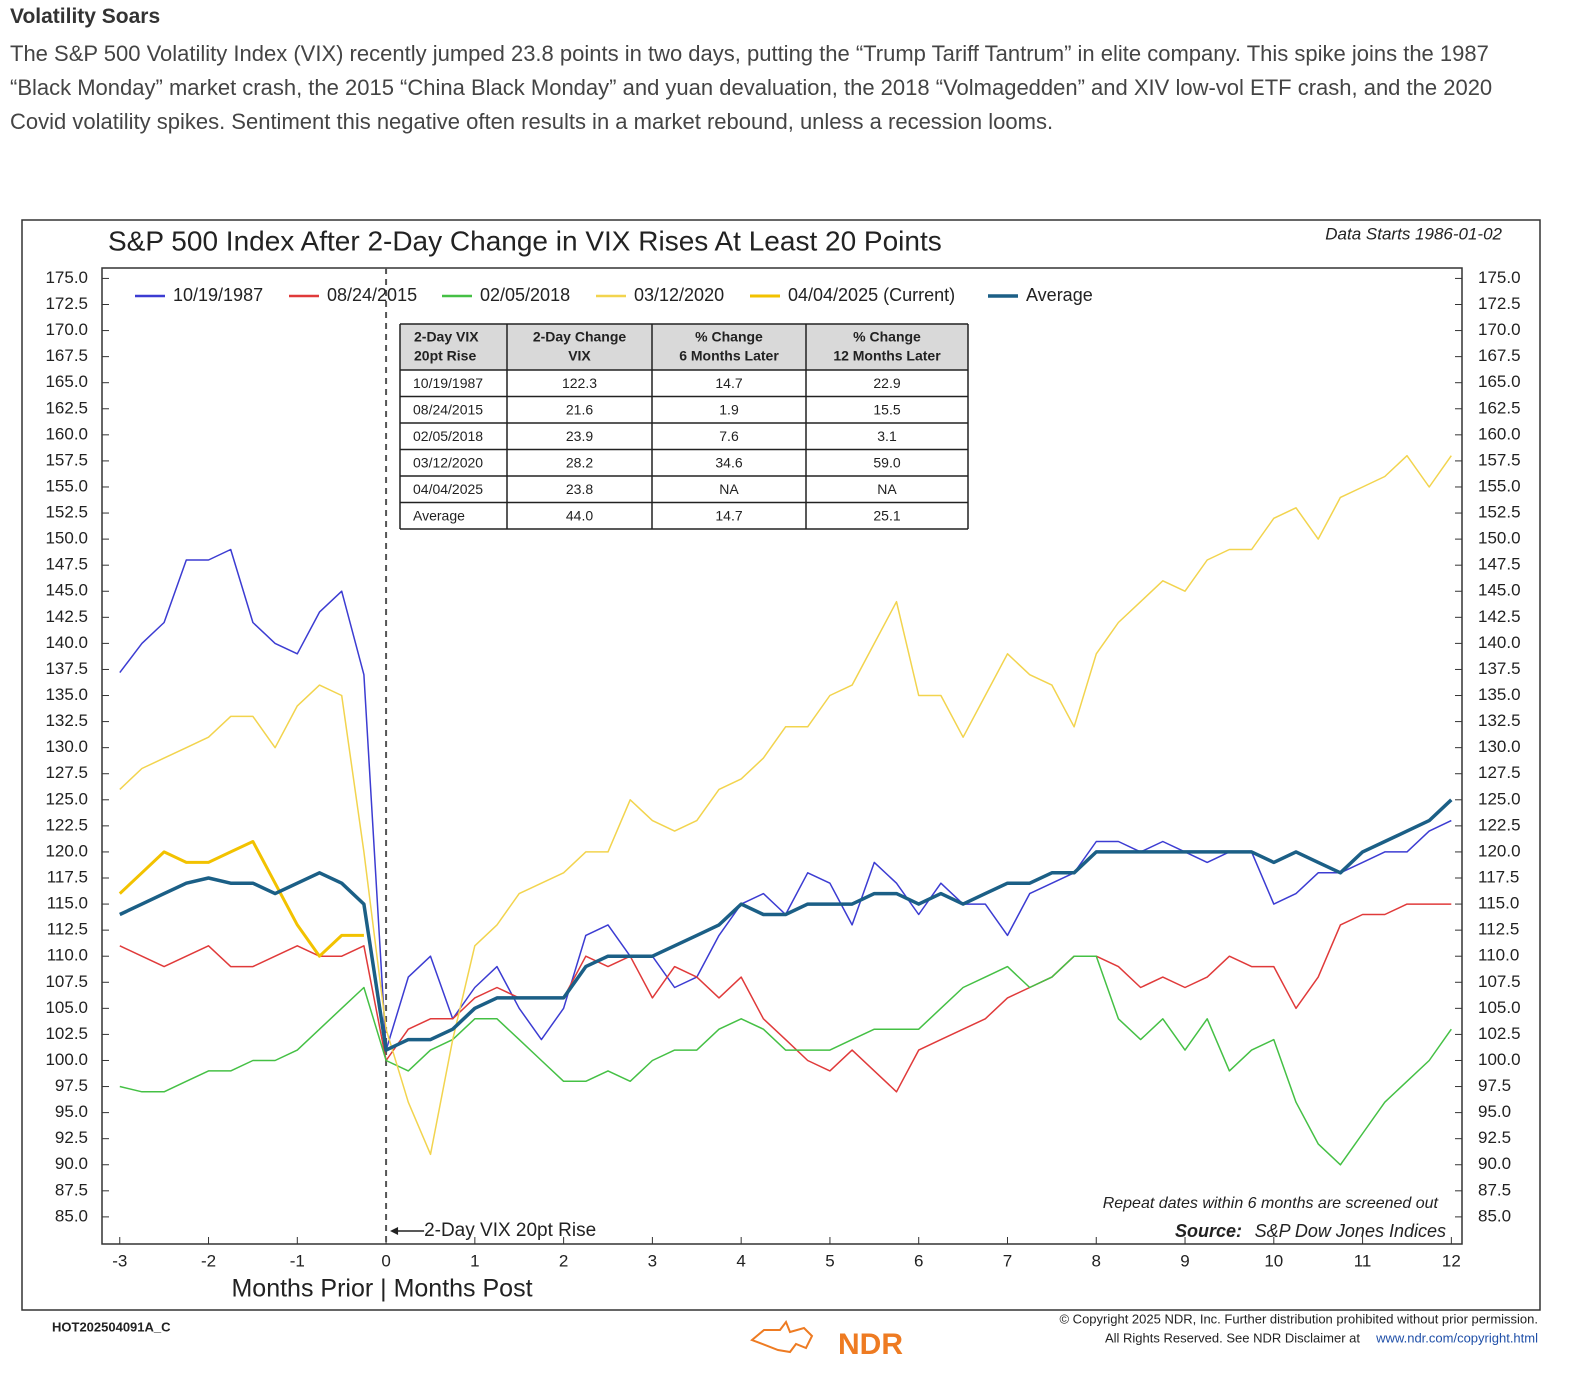 Image resolution: width=1574 pixels, height=1375 pixels. I want to click on table-header: 20pt Rise, so click(445, 356).